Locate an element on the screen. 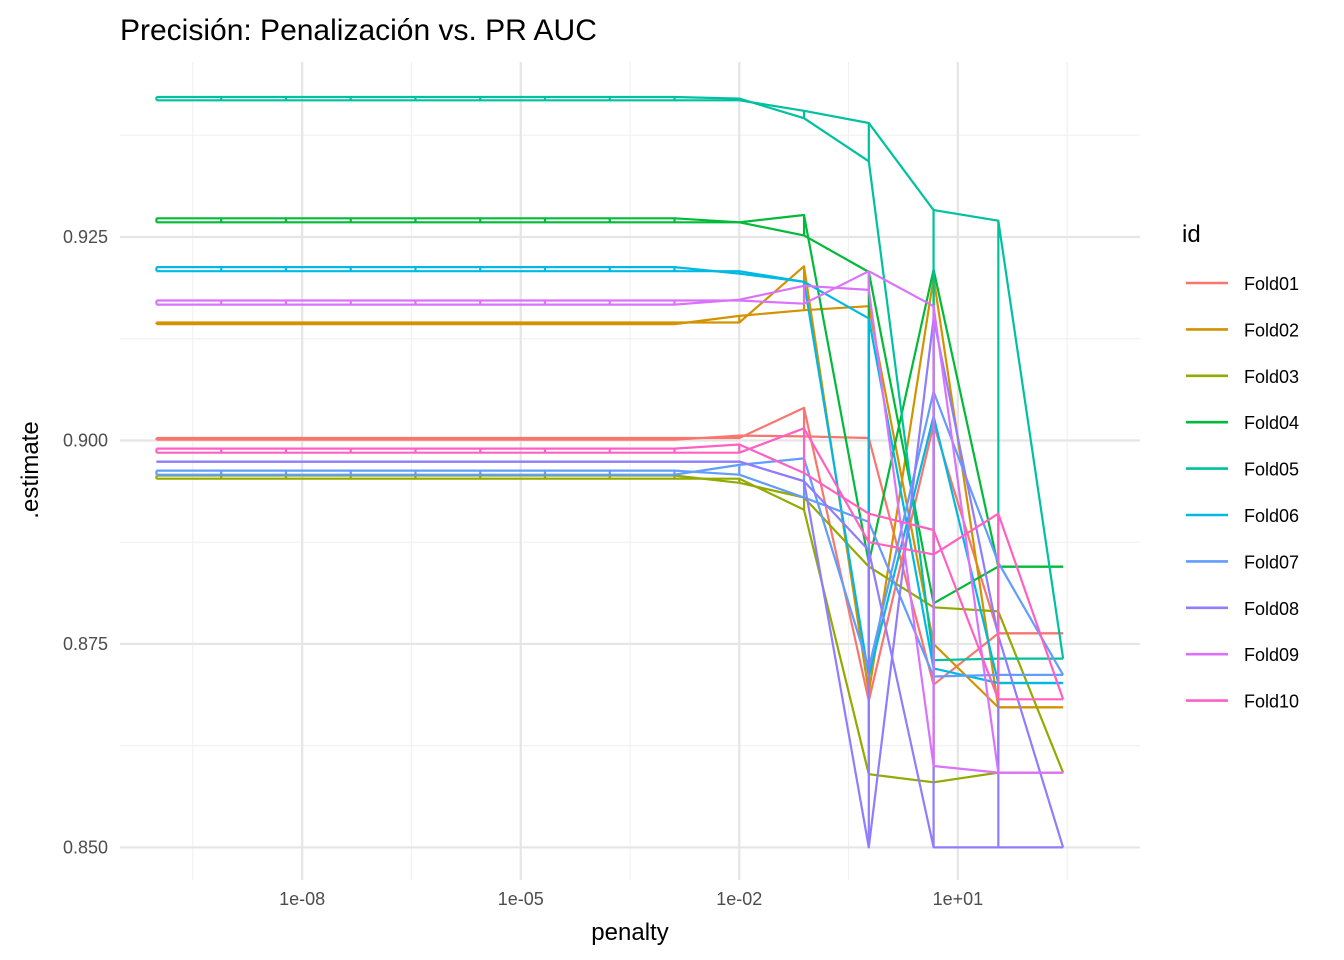 Image resolution: width=1344 pixels, height=960 pixels. y-tick-label: 0.900 is located at coordinates (85, 440).